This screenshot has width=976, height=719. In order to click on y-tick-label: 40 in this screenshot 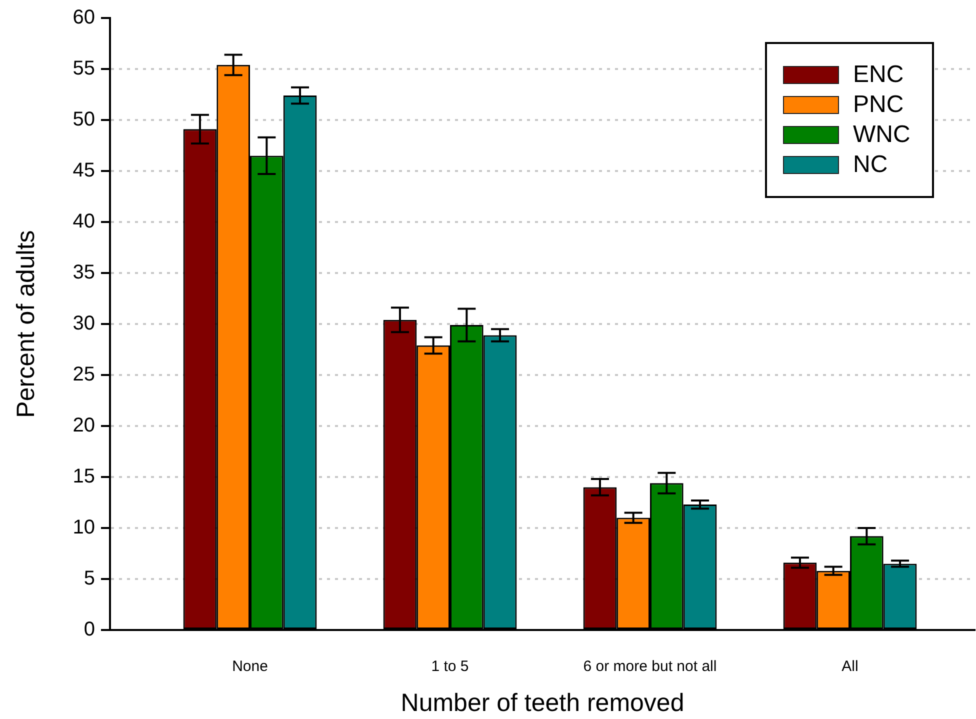, I will do `click(83, 221)`.